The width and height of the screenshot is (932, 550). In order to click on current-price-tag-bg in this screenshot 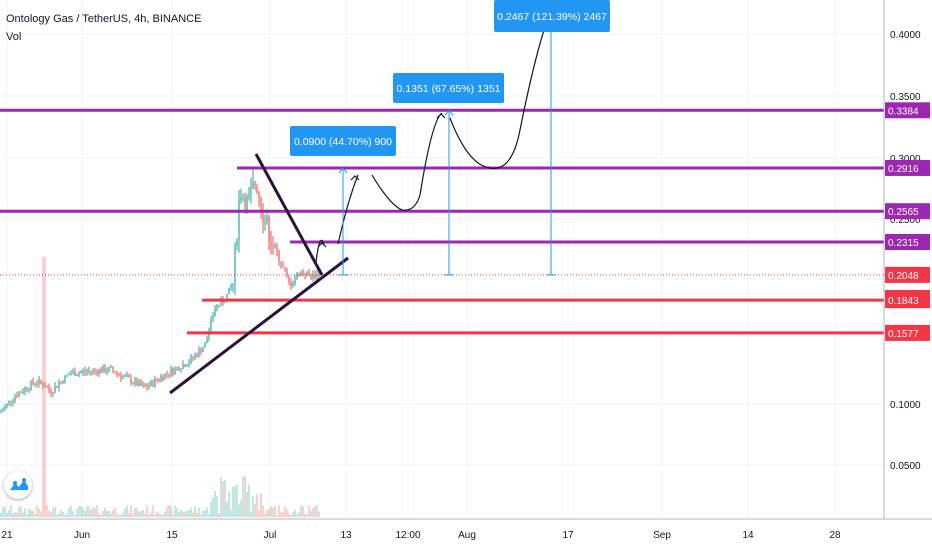, I will do `click(907, 274)`.